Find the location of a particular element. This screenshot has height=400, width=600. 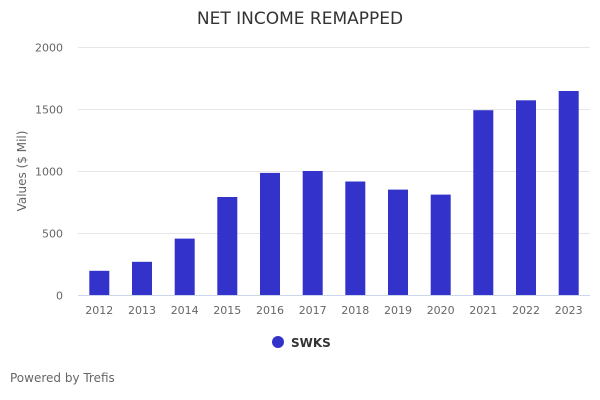

bar-2017 is located at coordinates (312, 233).